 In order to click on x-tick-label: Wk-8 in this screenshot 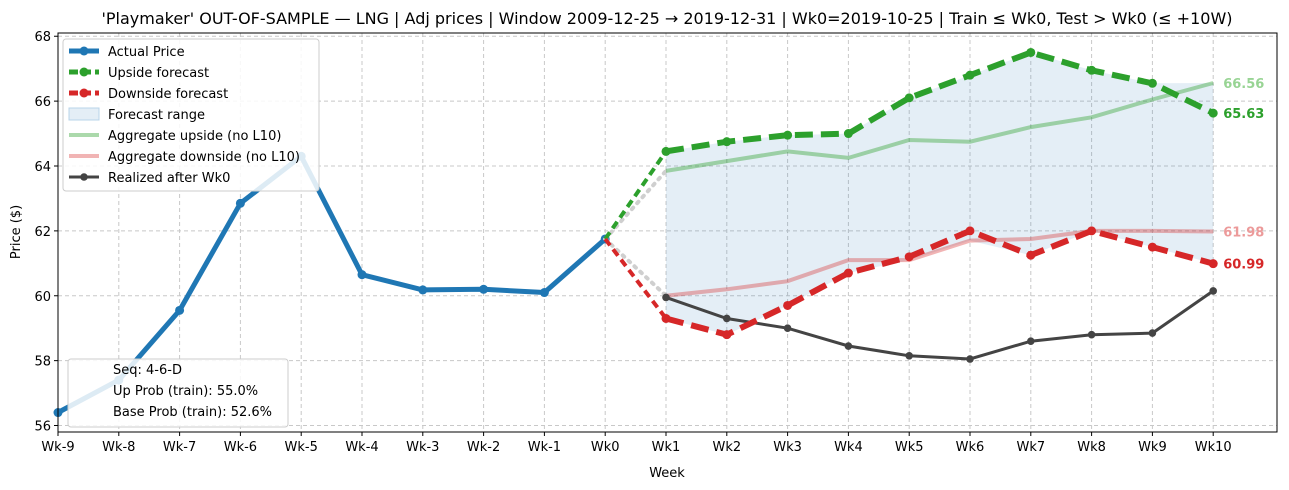, I will do `click(118, 447)`.